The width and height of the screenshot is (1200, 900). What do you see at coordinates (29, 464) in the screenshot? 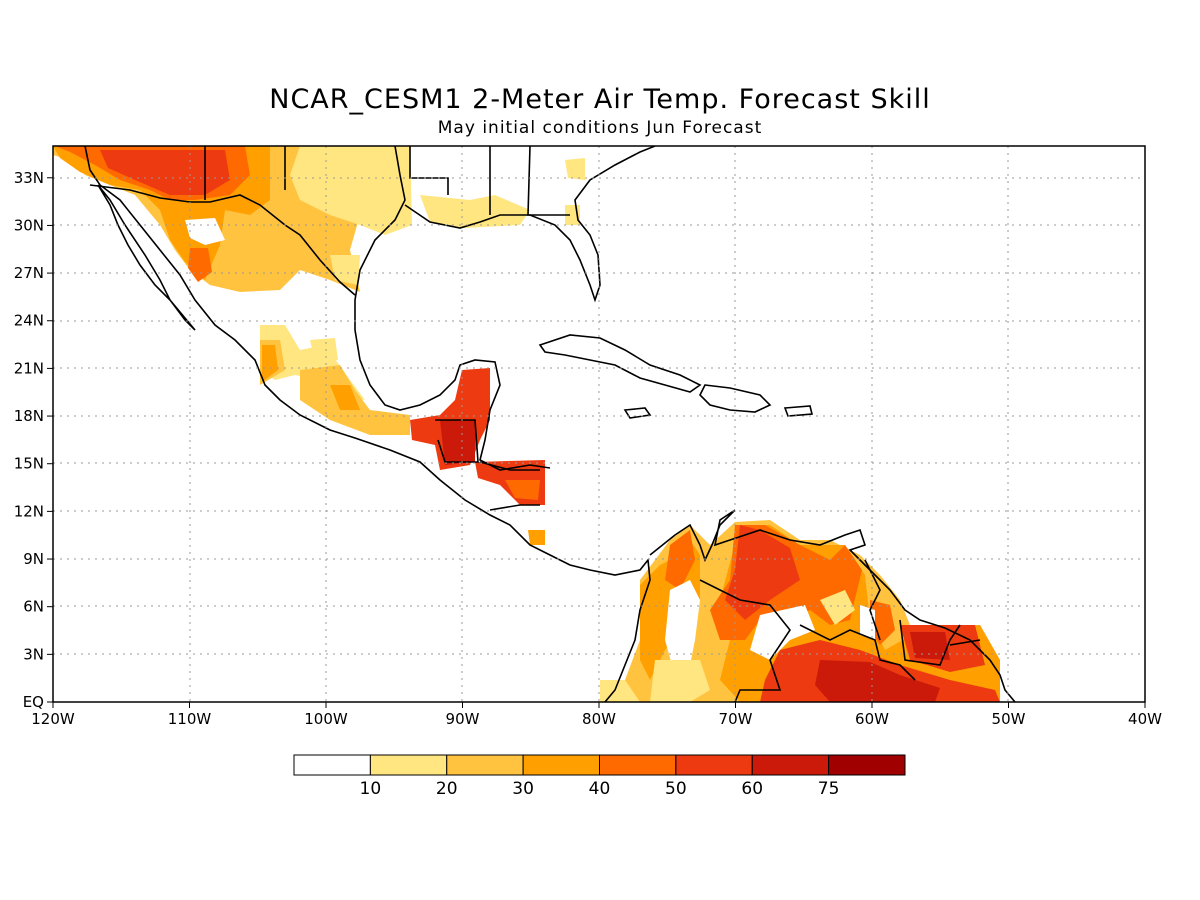
I see `y-tick-label: 15N` at bounding box center [29, 464].